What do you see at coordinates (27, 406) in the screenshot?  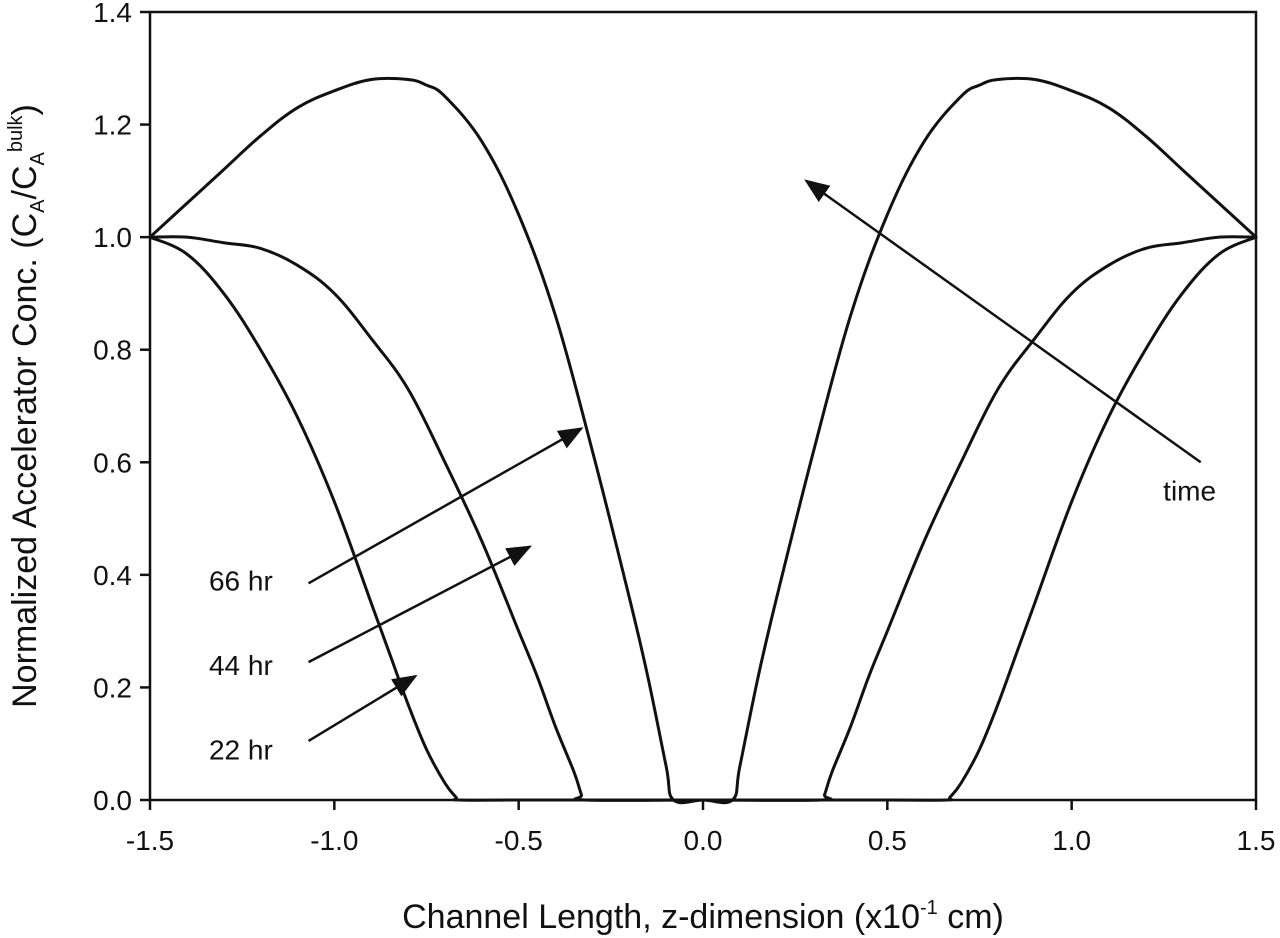 I see `y-axis-title: Normalized Accelerator Conc. (CA/CAbulk)` at bounding box center [27, 406].